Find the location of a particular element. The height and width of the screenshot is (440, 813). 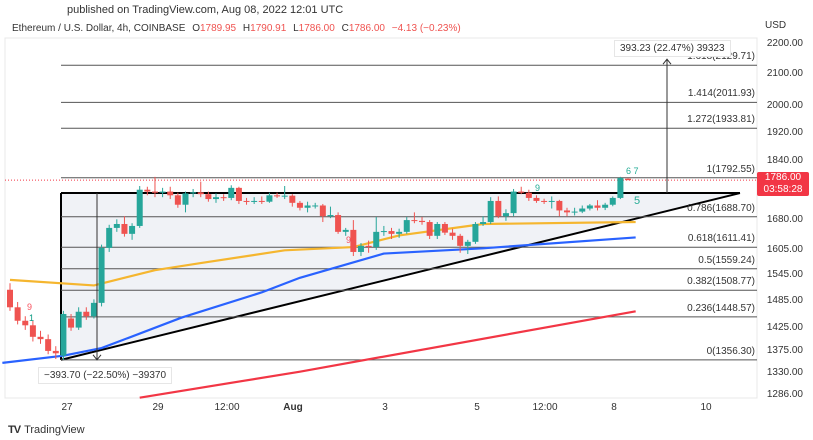

time-tick: 29 is located at coordinates (158, 407).